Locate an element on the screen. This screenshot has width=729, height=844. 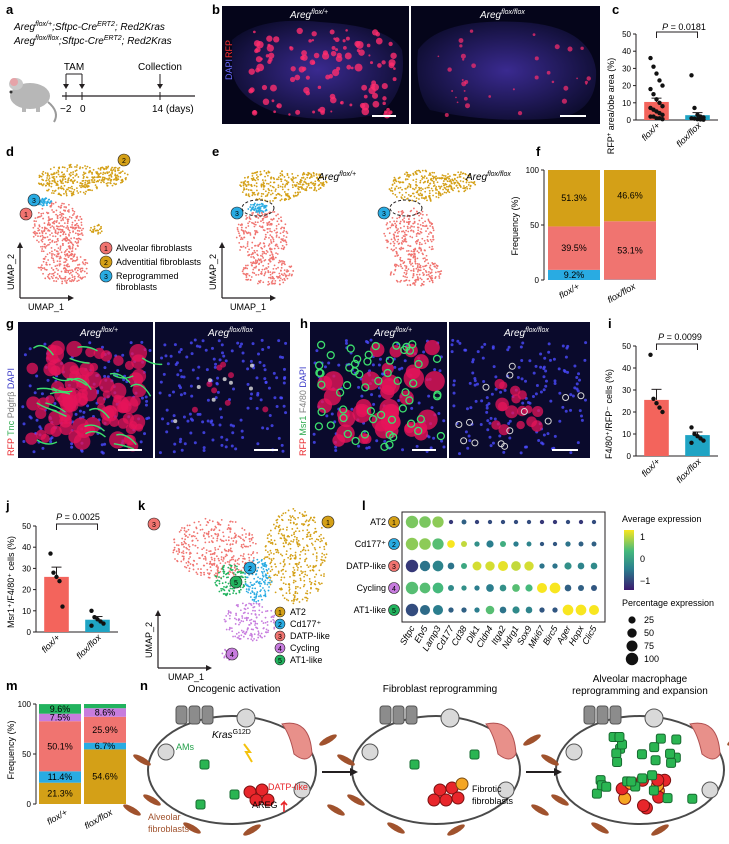
k-axis-y-label: UMAP_2 is located at coordinates (149, 640).